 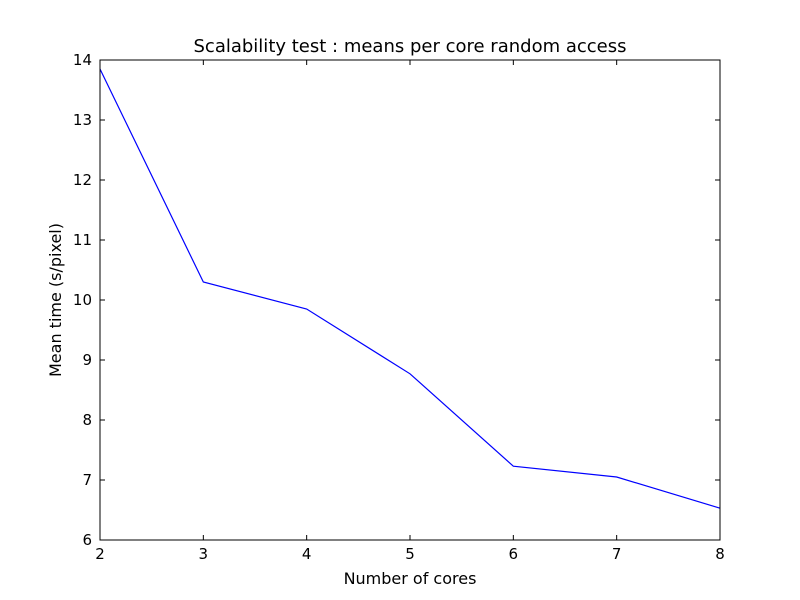 I want to click on y-tick-label: 12, so click(x=82, y=180).